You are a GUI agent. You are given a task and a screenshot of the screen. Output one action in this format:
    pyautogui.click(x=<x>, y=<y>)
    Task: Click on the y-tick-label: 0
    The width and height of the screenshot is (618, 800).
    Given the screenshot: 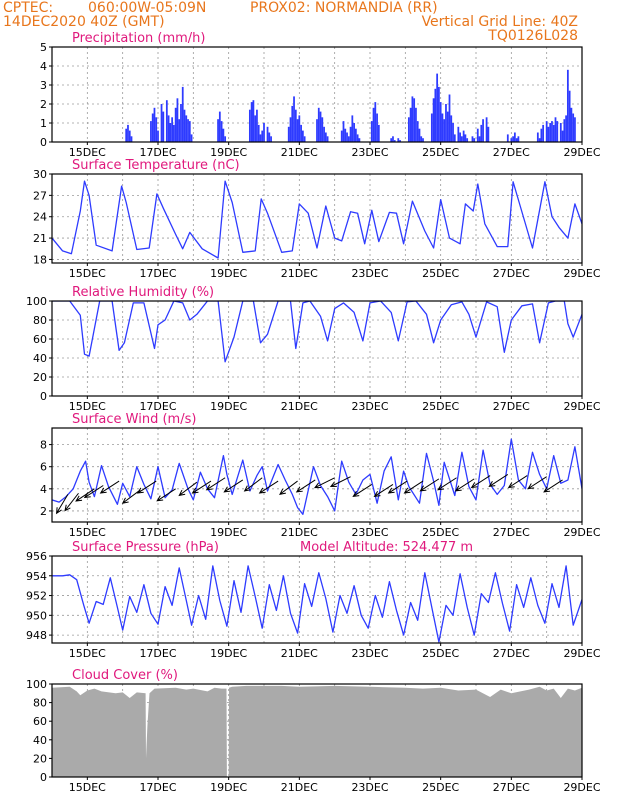 What is the action you would take?
    pyautogui.click(x=43, y=142)
    